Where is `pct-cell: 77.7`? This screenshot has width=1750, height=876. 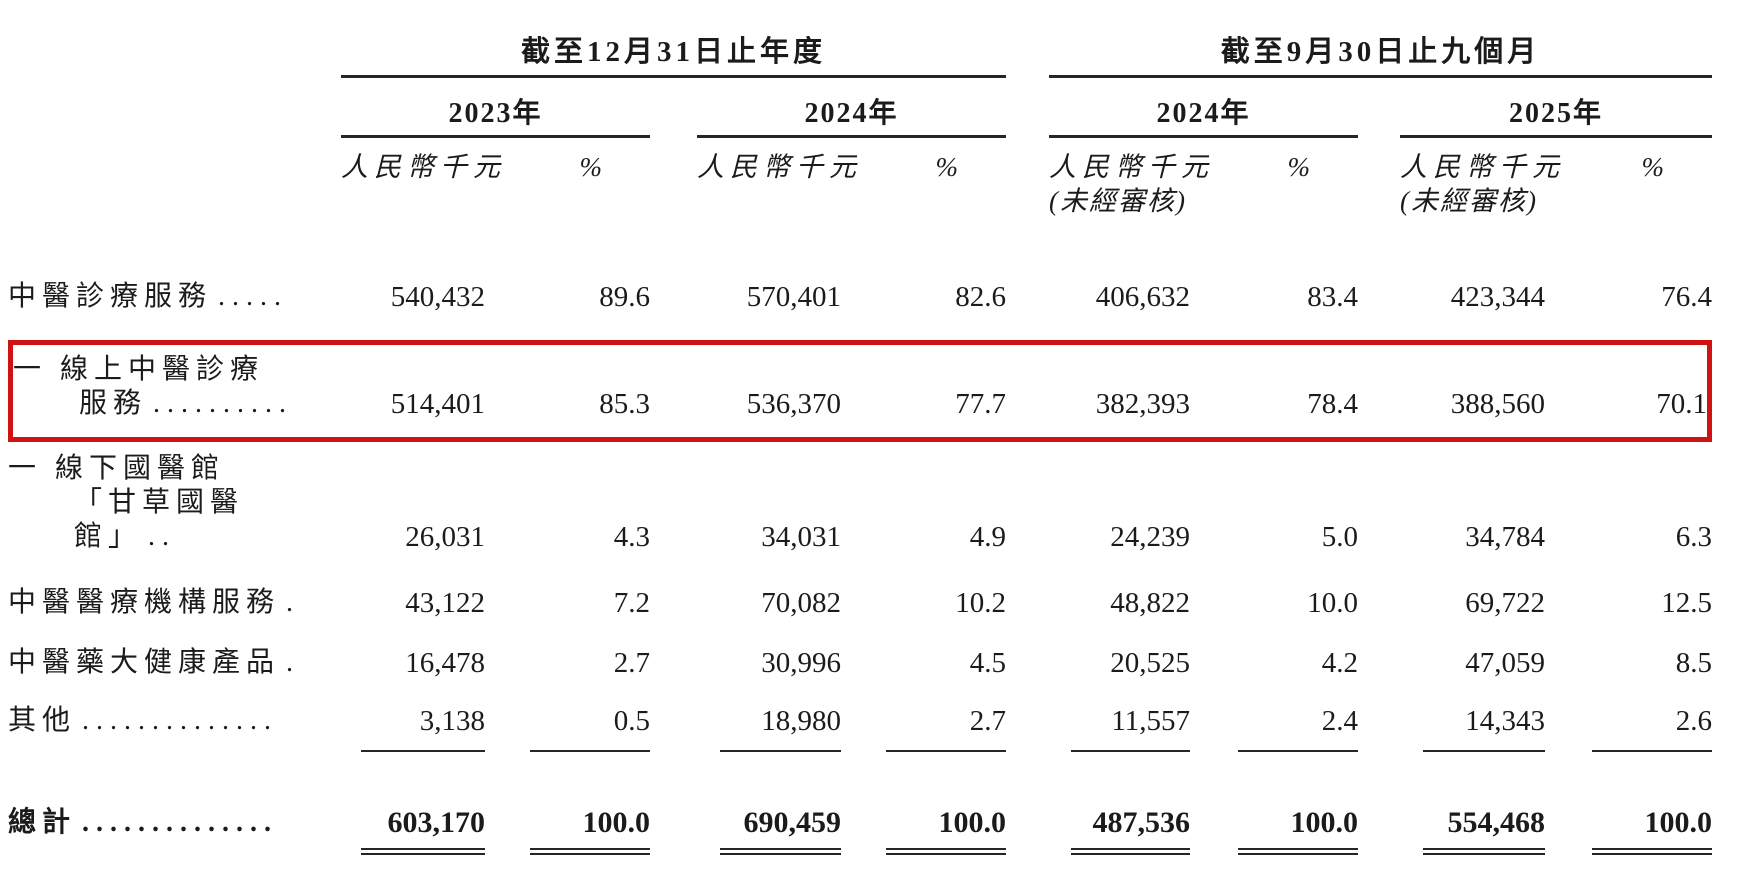
pct-cell: 77.7 is located at coordinates (924, 391).